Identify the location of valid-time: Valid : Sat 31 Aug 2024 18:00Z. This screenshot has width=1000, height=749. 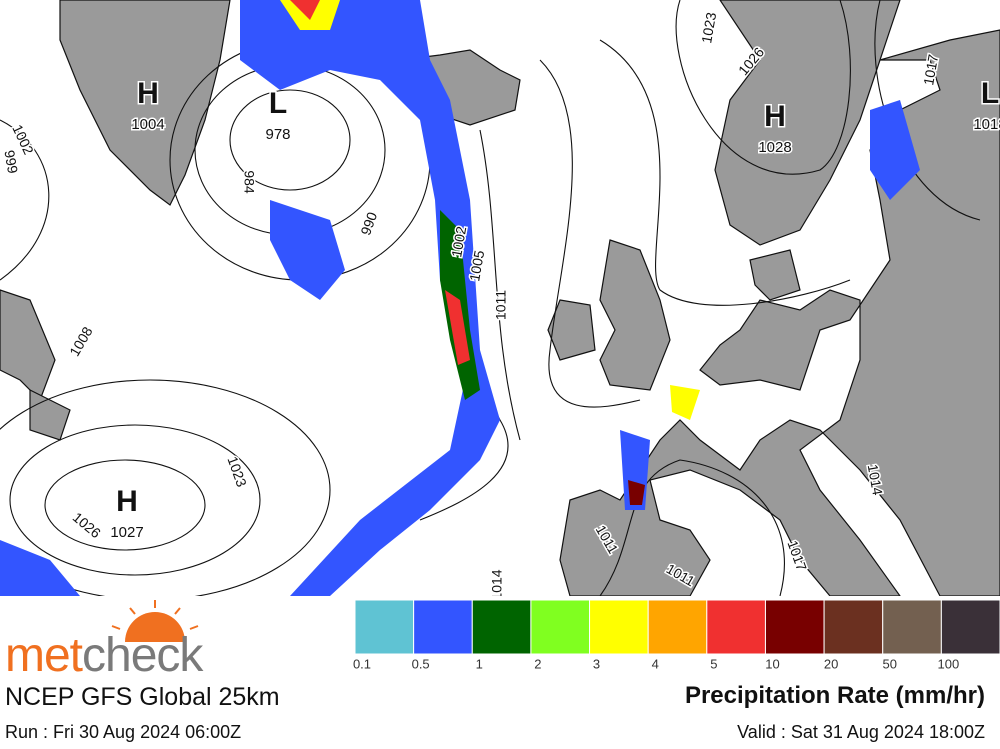
(861, 732).